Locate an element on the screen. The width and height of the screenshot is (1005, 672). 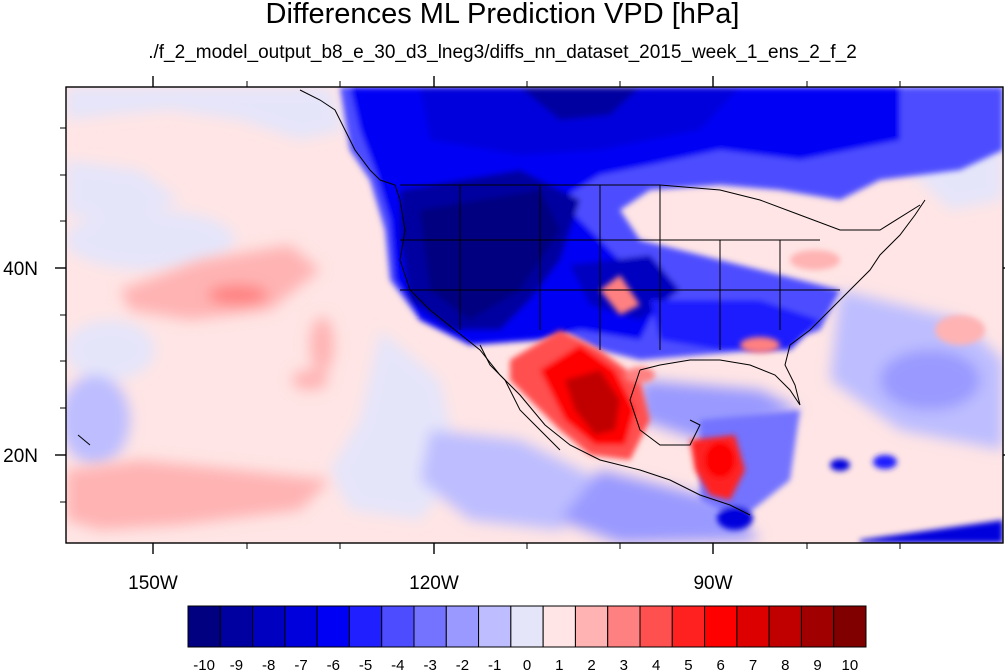
colorbar: -10 -9 -8 -7 -6 -5 -4 -3 -2 -1 0 1 2 3 4 5 6 7 8 9 10 is located at coordinates (527, 638).